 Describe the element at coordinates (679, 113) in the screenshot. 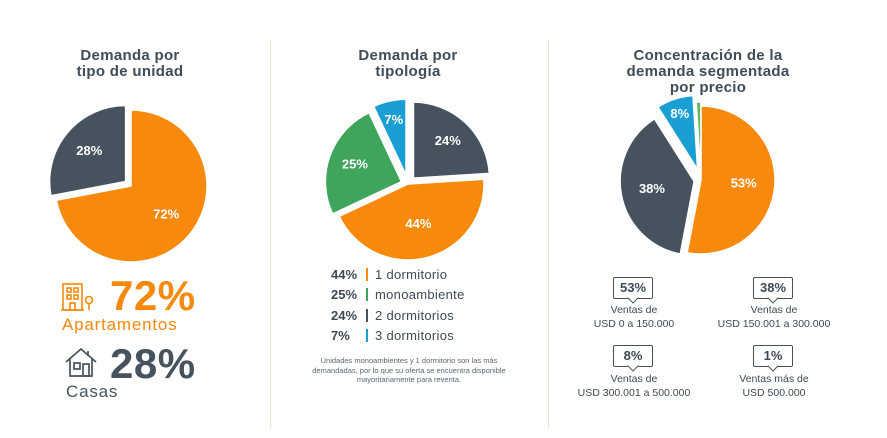

I see `pie-slice-label: 8%` at that location.